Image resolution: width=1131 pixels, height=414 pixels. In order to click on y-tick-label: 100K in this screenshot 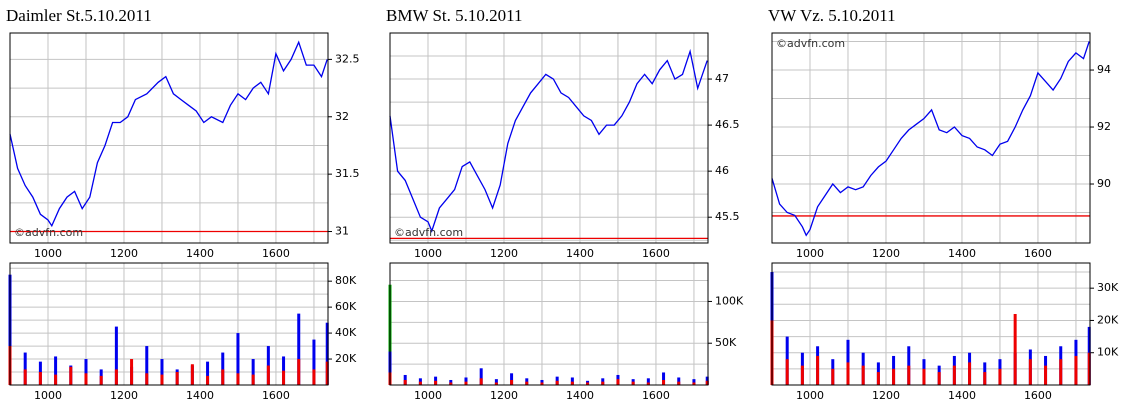, I will do `click(729, 300)`.